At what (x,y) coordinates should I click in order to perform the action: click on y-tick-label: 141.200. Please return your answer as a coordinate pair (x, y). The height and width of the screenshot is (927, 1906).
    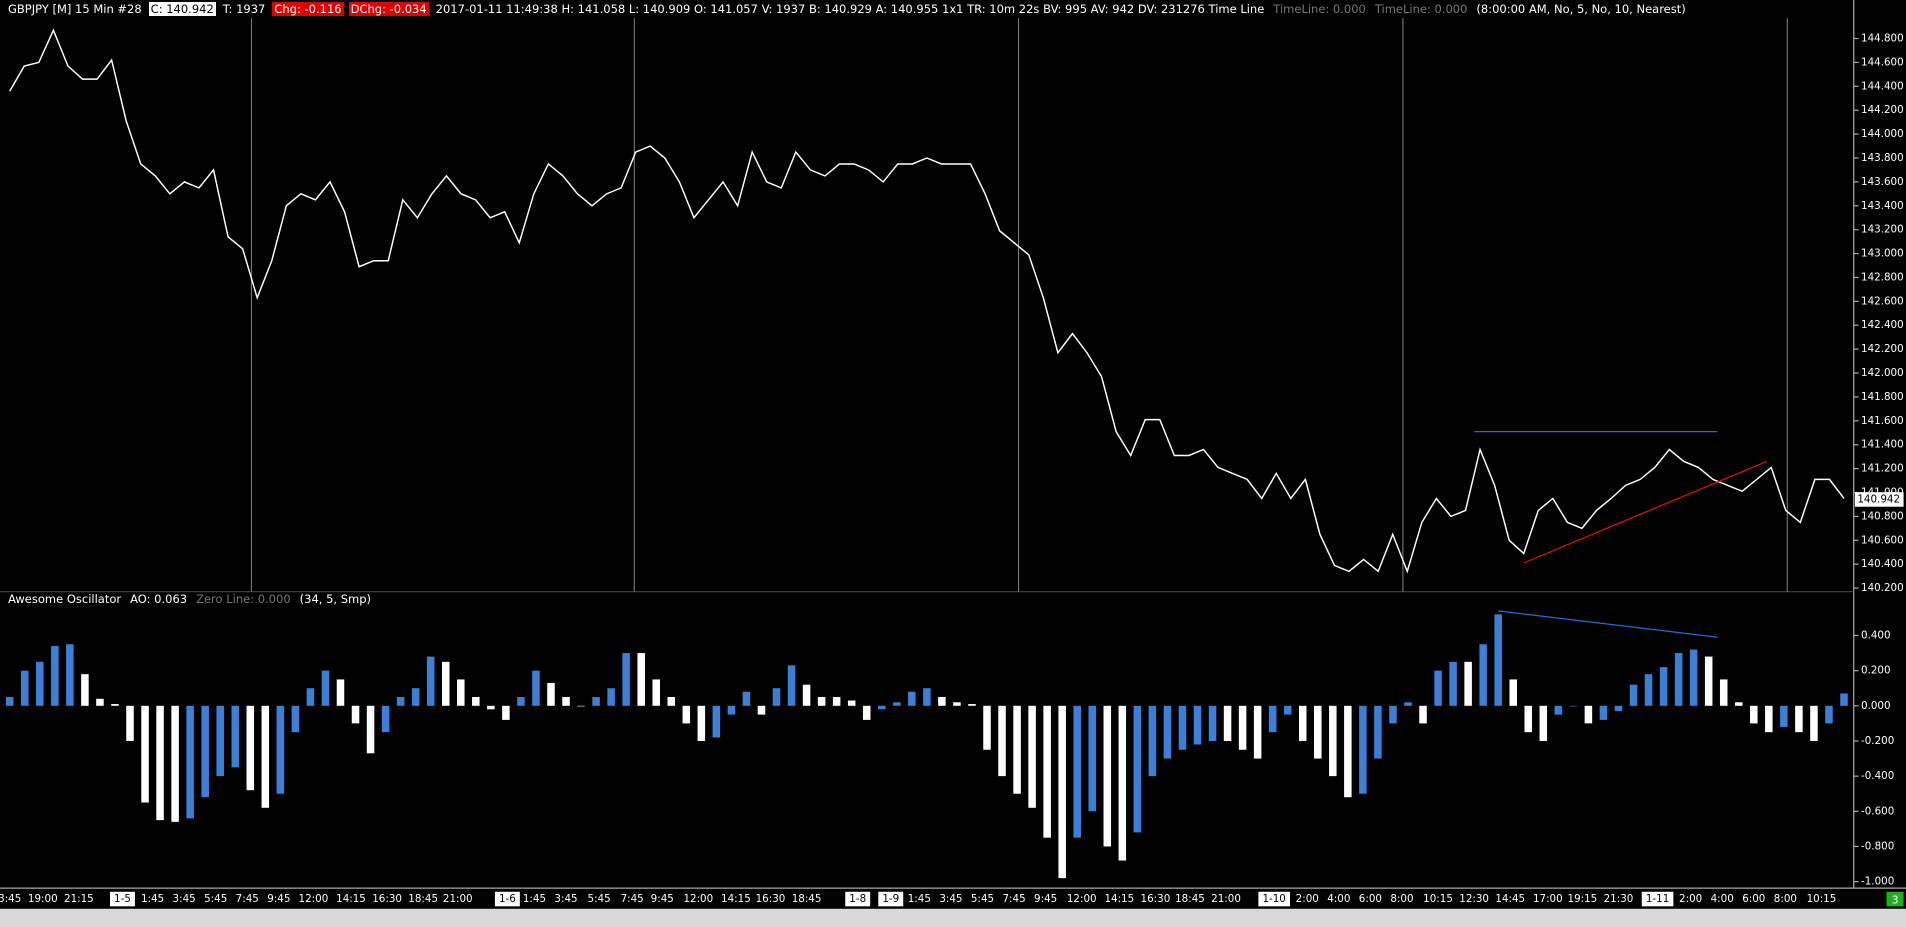
    Looking at the image, I should click on (1882, 469).